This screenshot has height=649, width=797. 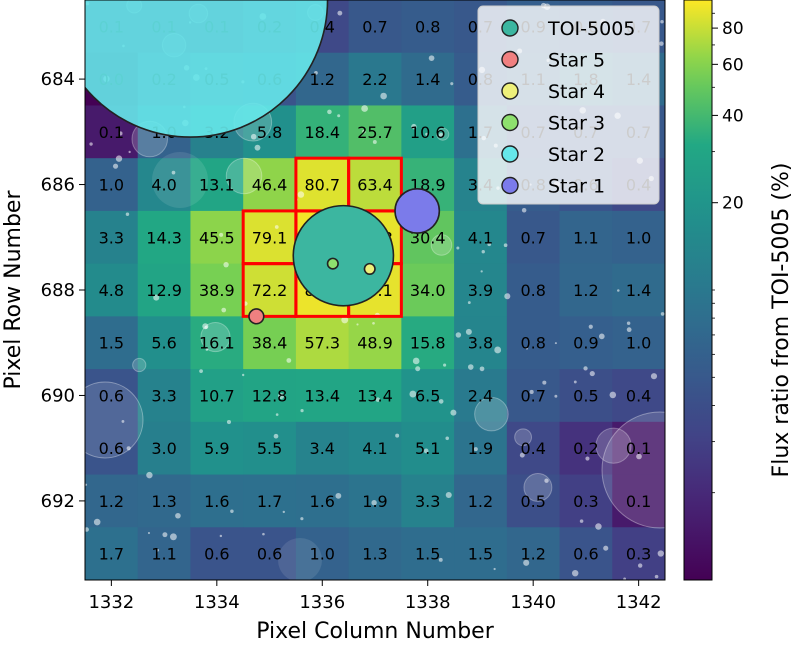 I want to click on cell-value-label: 16.1, so click(x=217, y=343).